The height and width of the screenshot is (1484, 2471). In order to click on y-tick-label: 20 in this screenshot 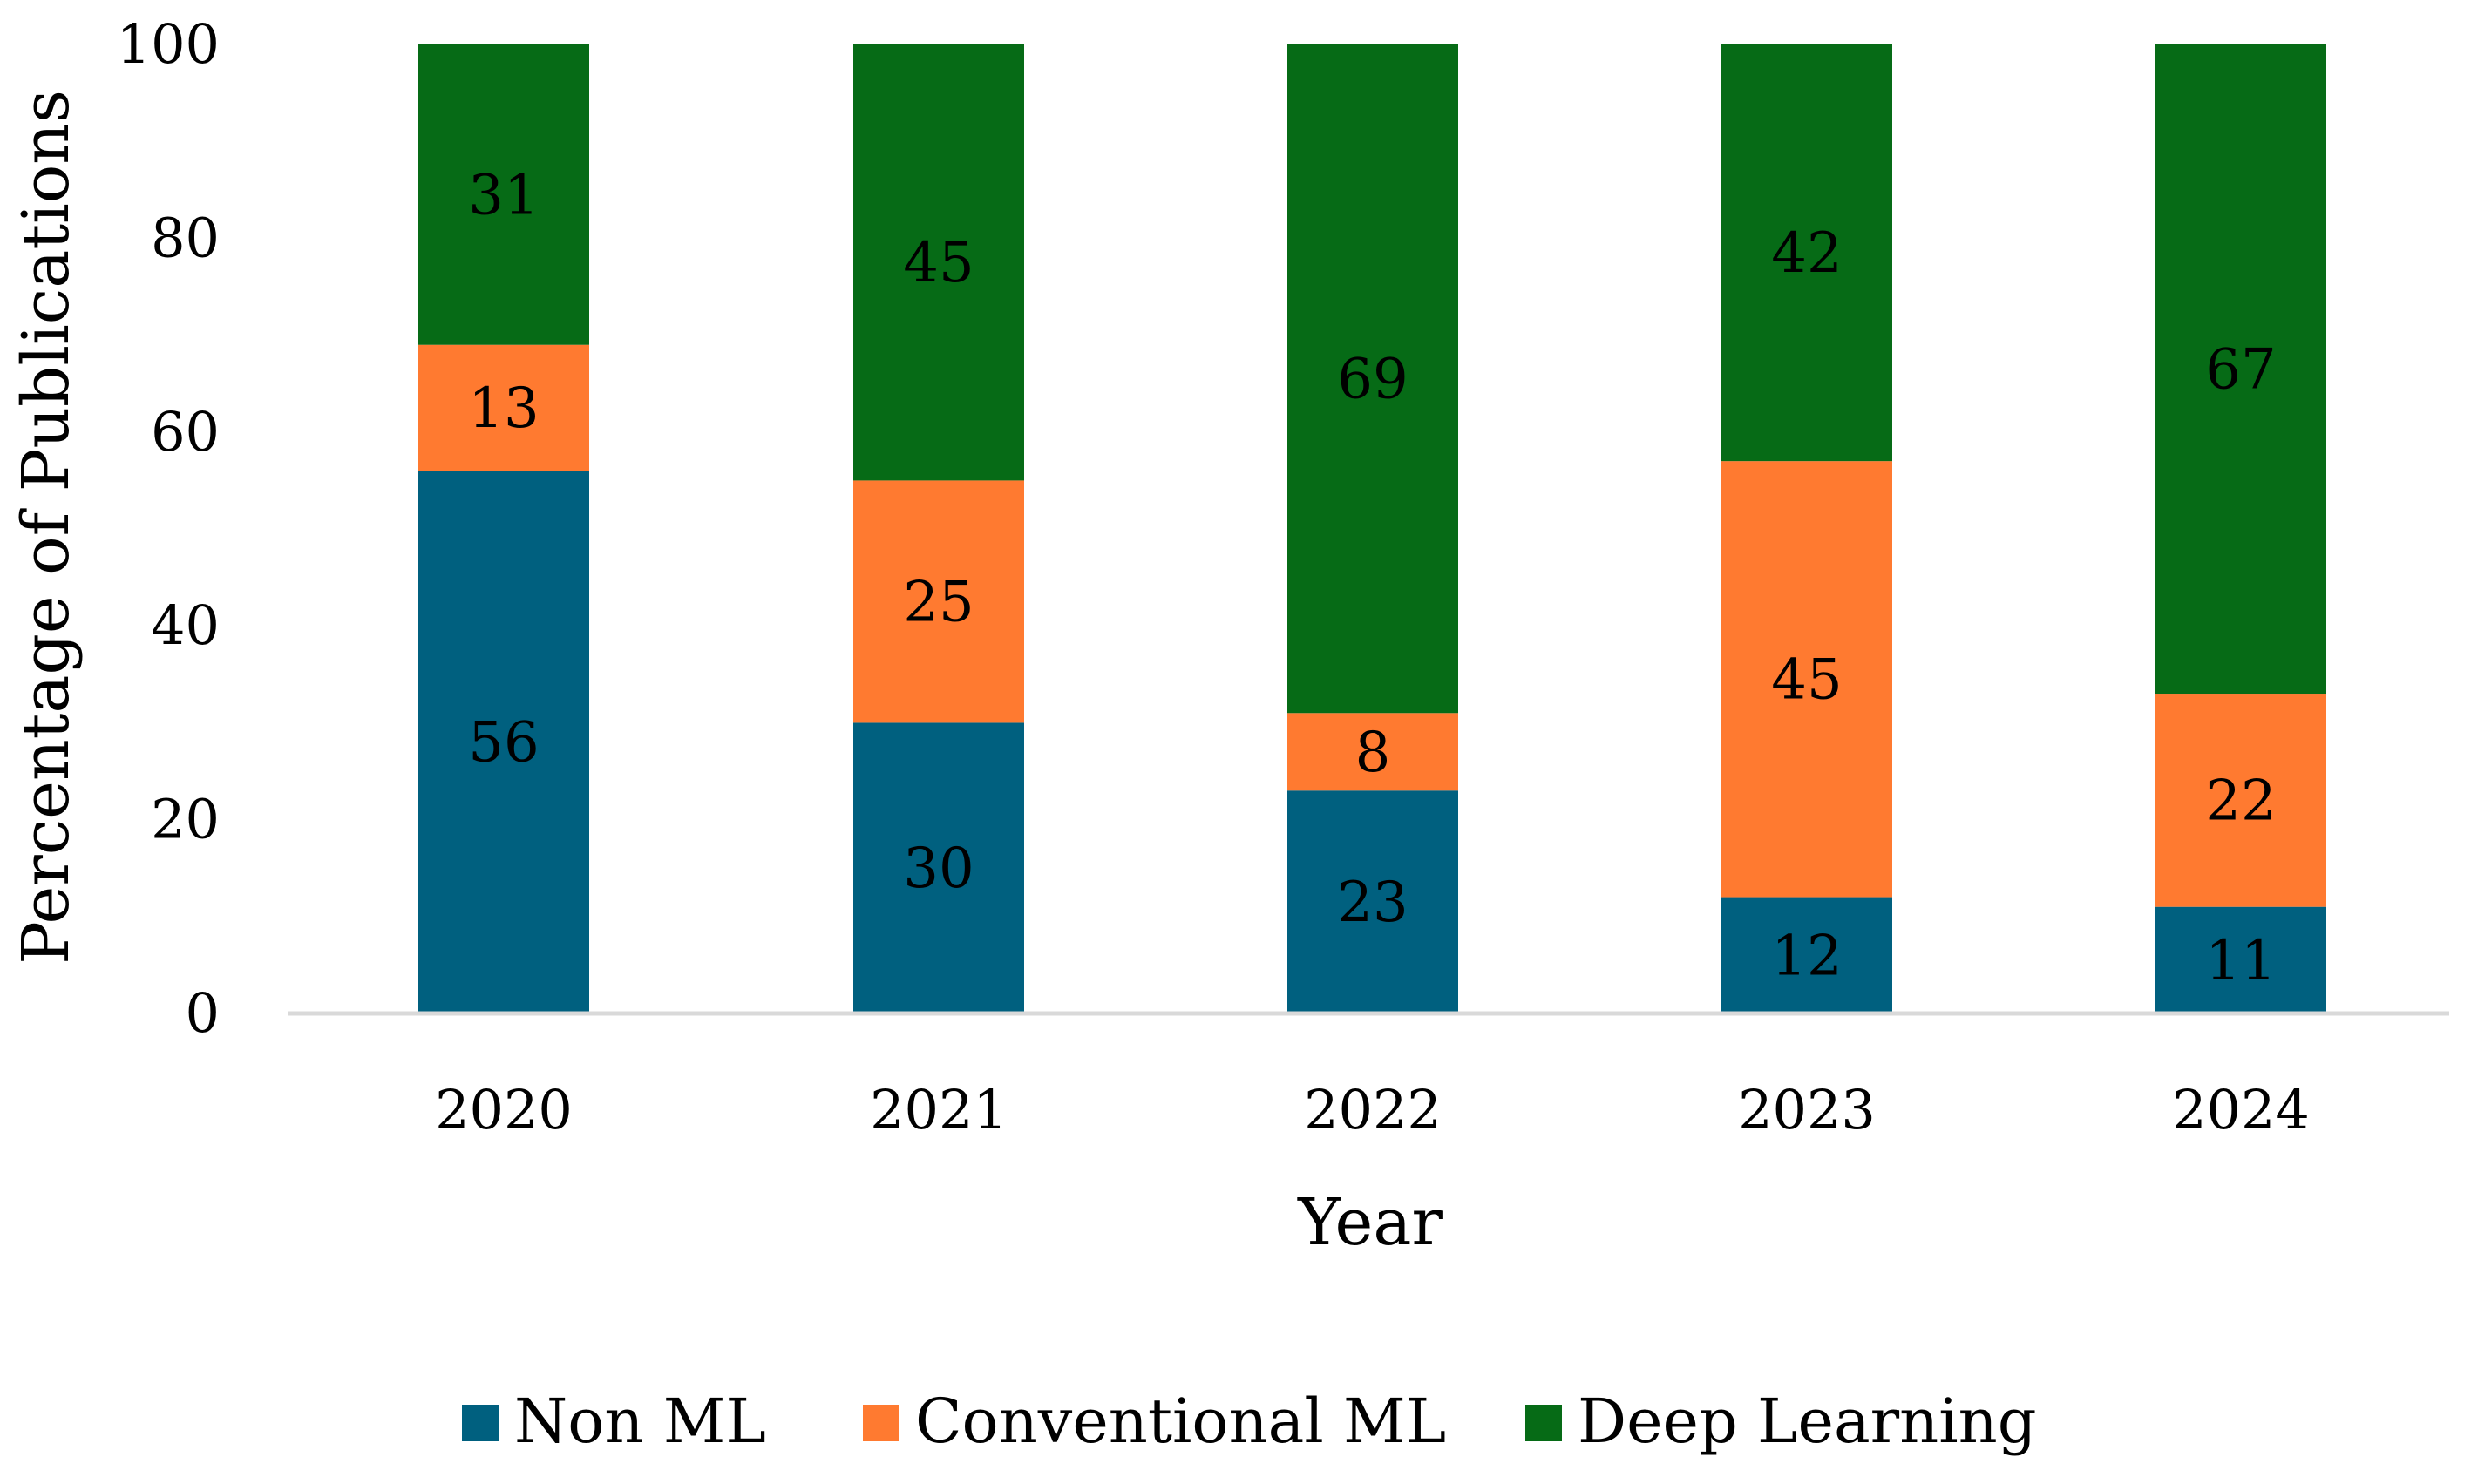, I will do `click(185, 819)`.